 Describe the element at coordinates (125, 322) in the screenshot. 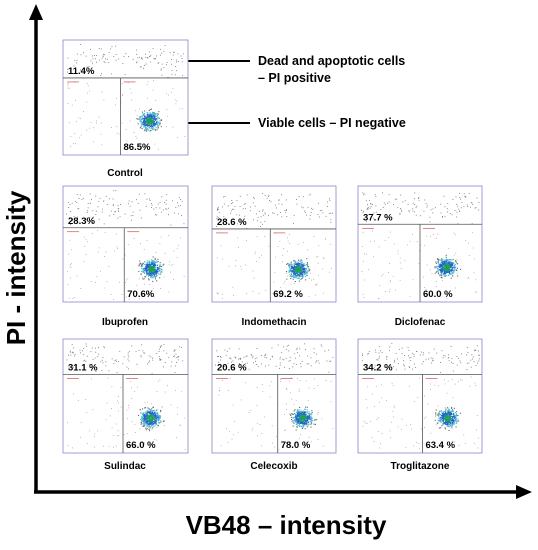

I see `panel-caption: Ibuprofen` at that location.